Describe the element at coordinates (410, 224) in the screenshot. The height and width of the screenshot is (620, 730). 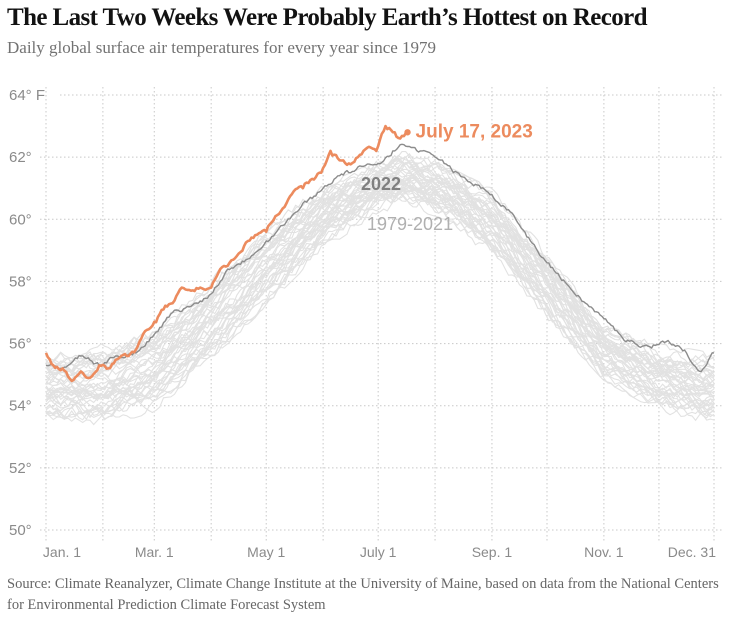
I see `annotation-1979-2021: 1979-2021` at that location.